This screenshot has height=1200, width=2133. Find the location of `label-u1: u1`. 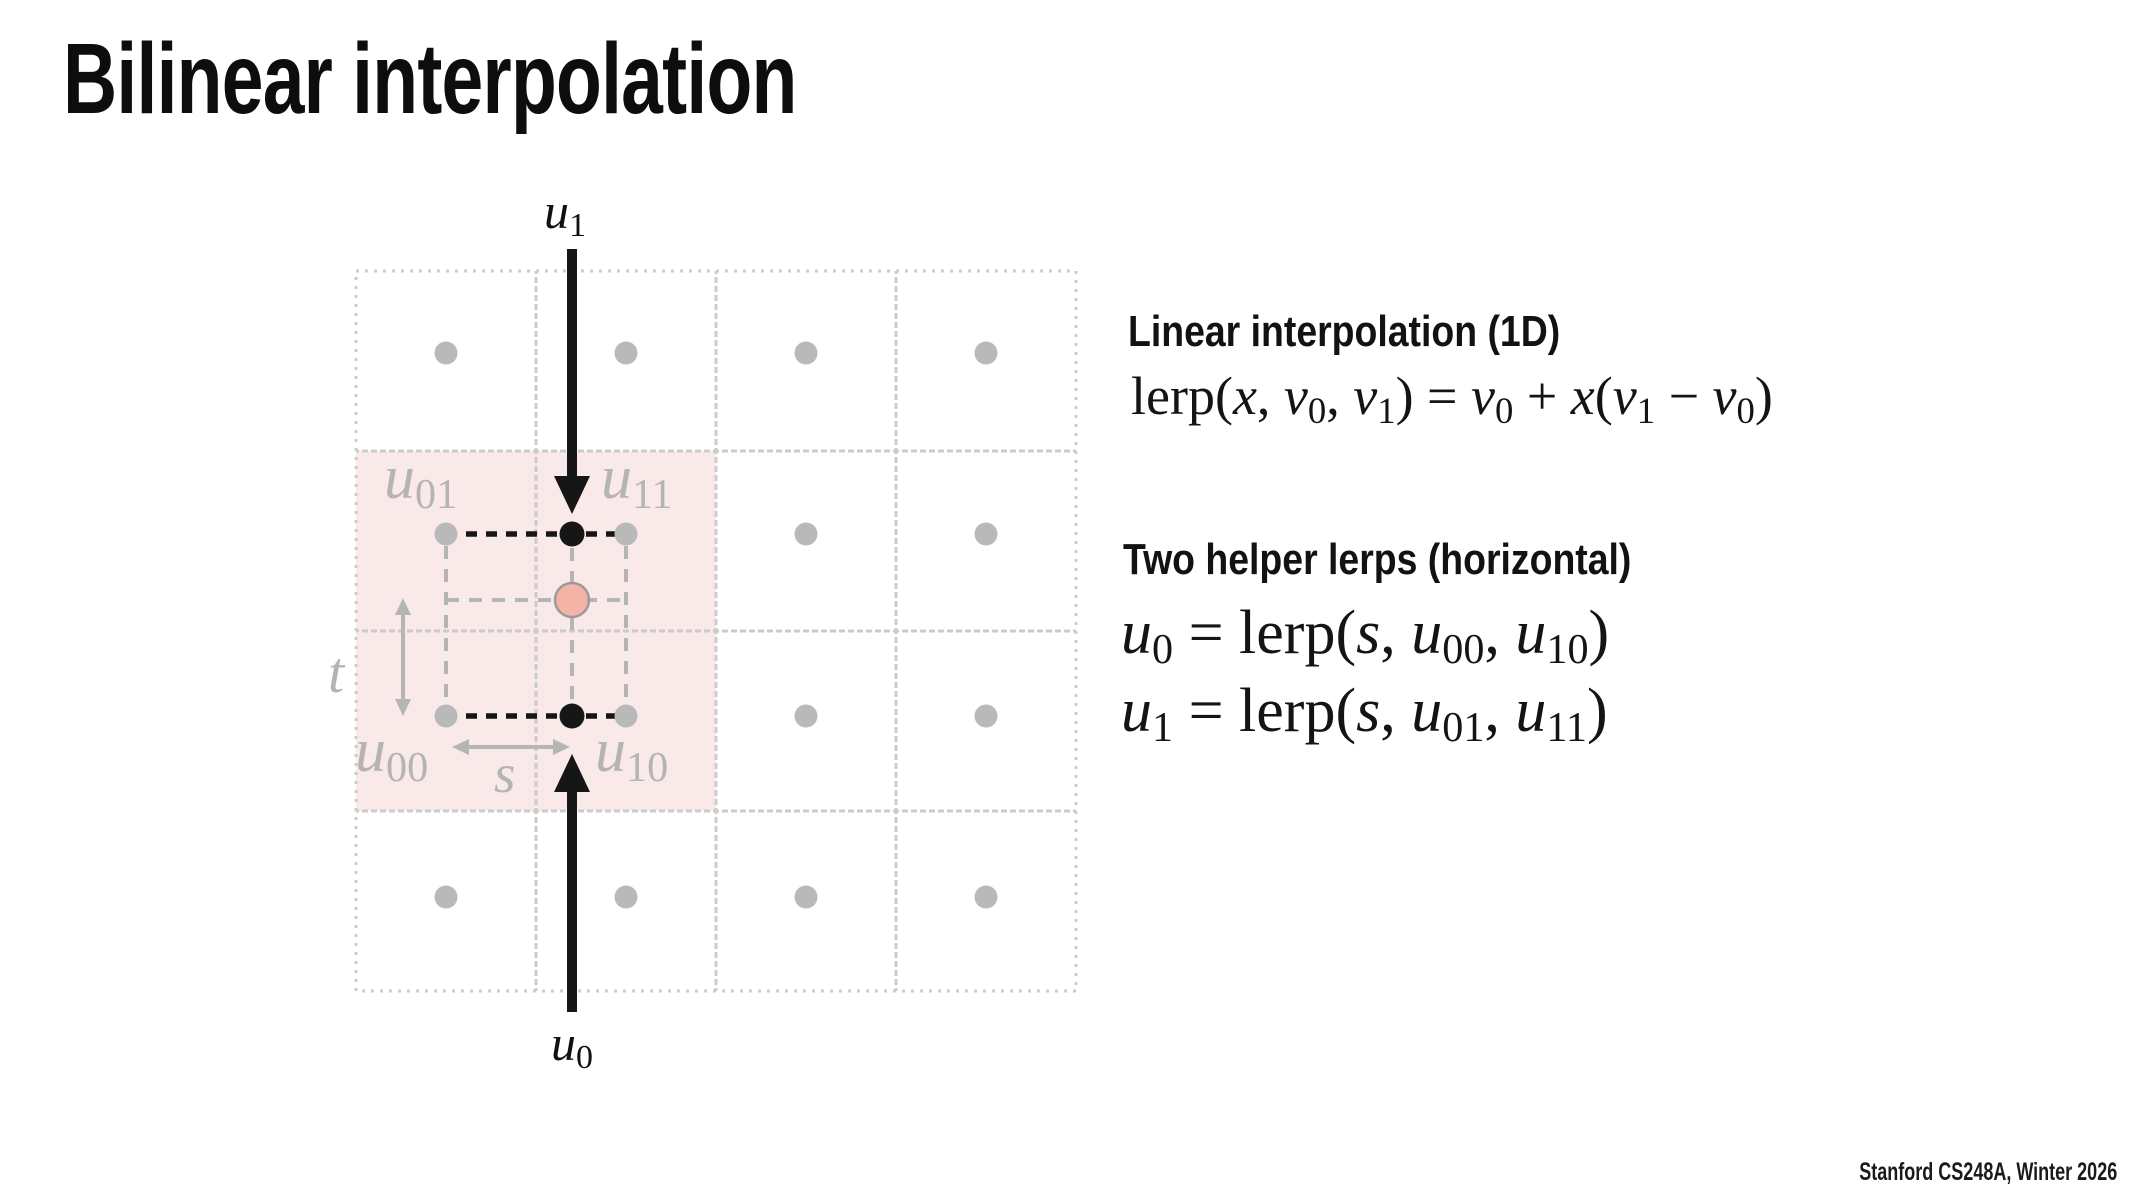

label-u1: u1 is located at coordinates (565, 214).